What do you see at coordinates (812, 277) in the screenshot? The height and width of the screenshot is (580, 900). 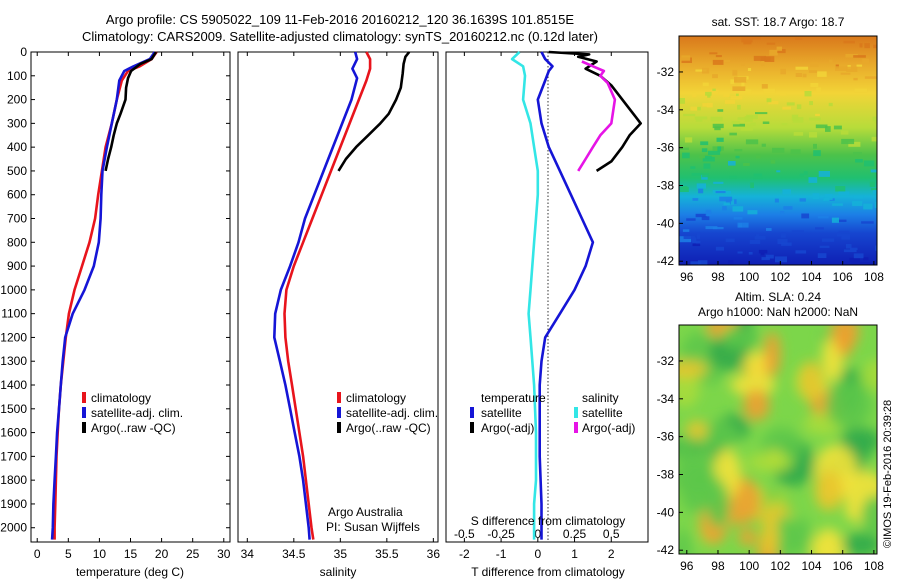 I see `lon-tick-label: 104` at bounding box center [812, 277].